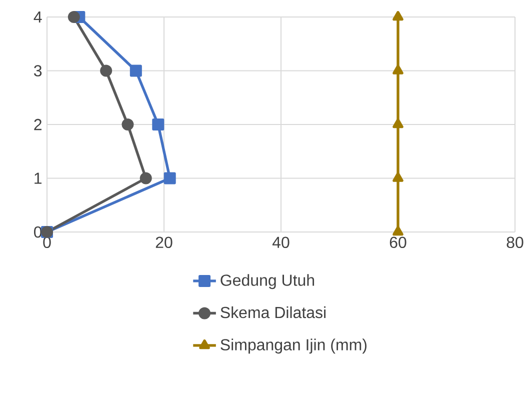 This screenshot has width=532, height=419. Describe the element at coordinates (398, 242) in the screenshot. I see `x-tick-label: 60` at that location.